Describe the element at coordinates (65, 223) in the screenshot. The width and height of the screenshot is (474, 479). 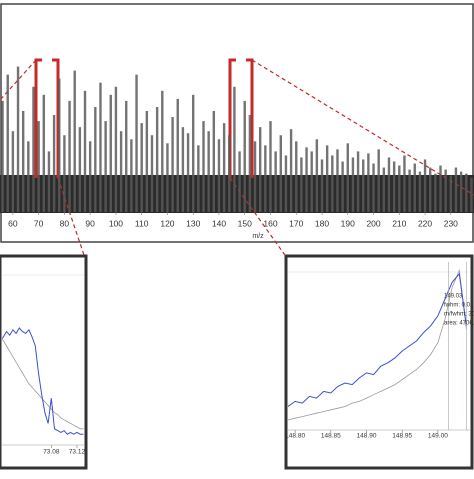
I see `x-tick-label: 80` at that location.